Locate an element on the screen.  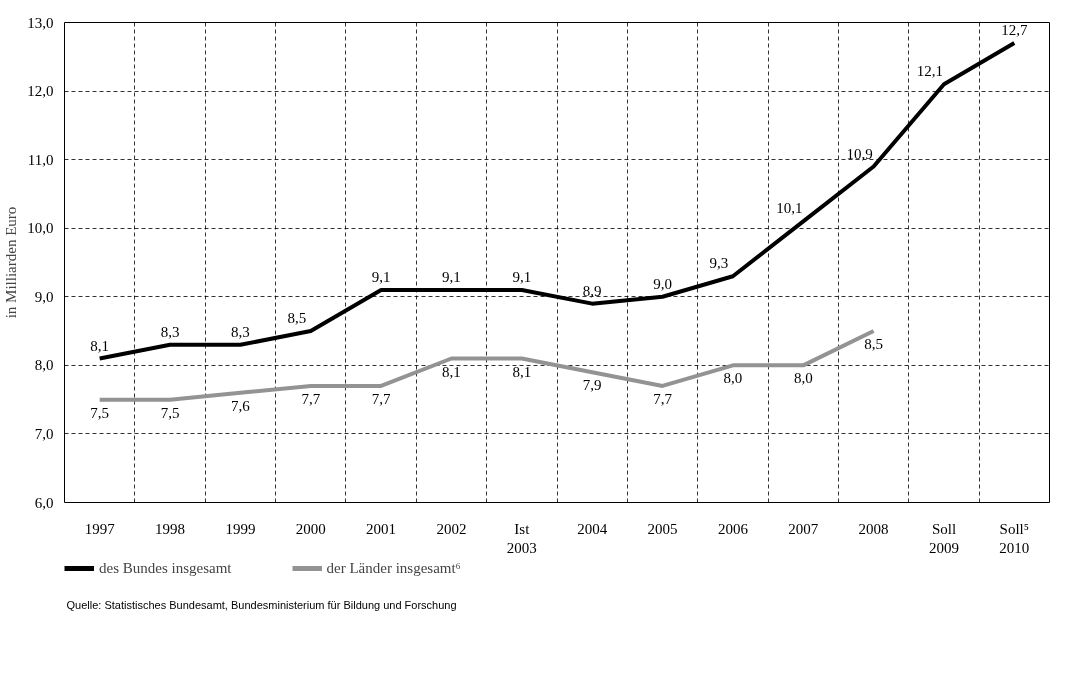
source-note: Quelle: Statistisches Bundesamt, Bundesministerium für Bildung und Forschung is located at coordinates (261, 604).